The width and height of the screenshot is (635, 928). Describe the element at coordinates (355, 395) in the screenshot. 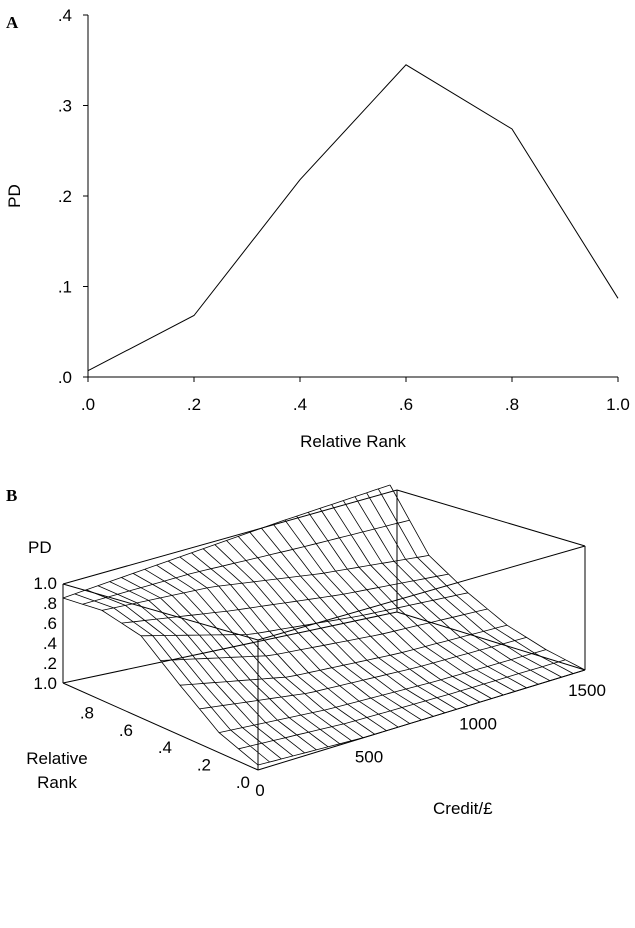

I see `panel-a-x-ticks: .0 .2 .4 .6 .8 1.0` at that location.